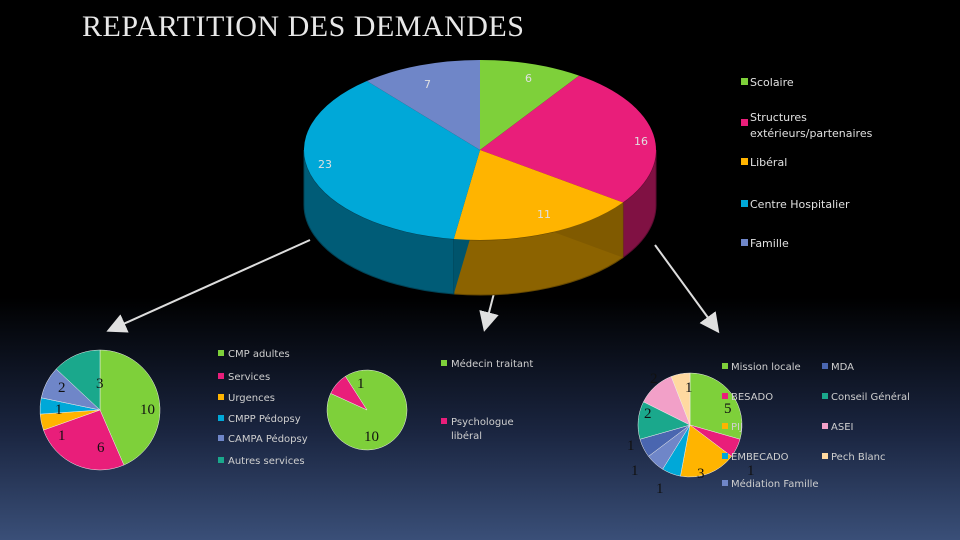 This screenshot has width=960, height=540. What do you see at coordinates (728, 409) in the screenshot?
I see `data-label: 5` at bounding box center [728, 409].